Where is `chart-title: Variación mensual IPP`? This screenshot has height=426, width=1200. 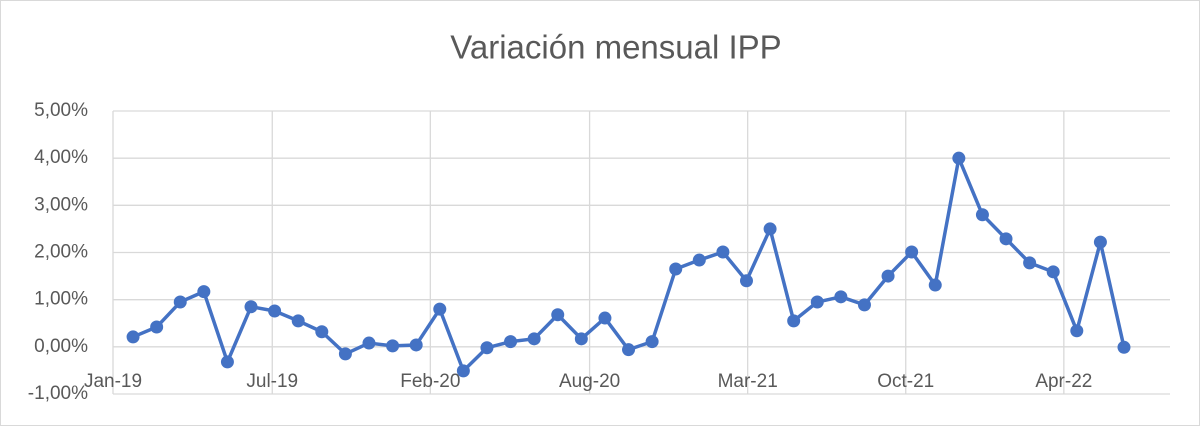 chart-title: Variación mensual IPP is located at coordinates (615, 47).